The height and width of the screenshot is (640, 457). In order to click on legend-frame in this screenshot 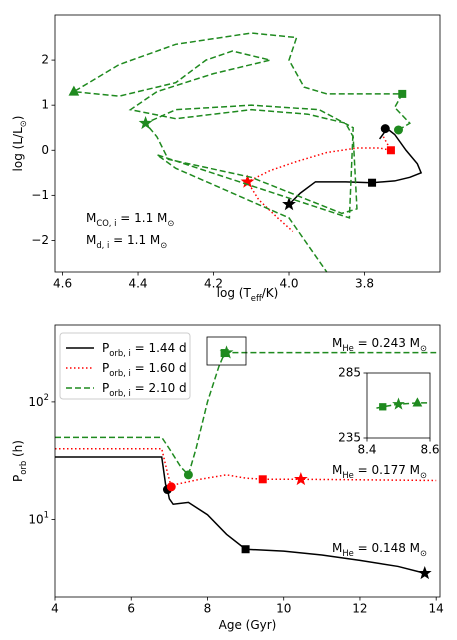, I will do `click(125, 366)`.